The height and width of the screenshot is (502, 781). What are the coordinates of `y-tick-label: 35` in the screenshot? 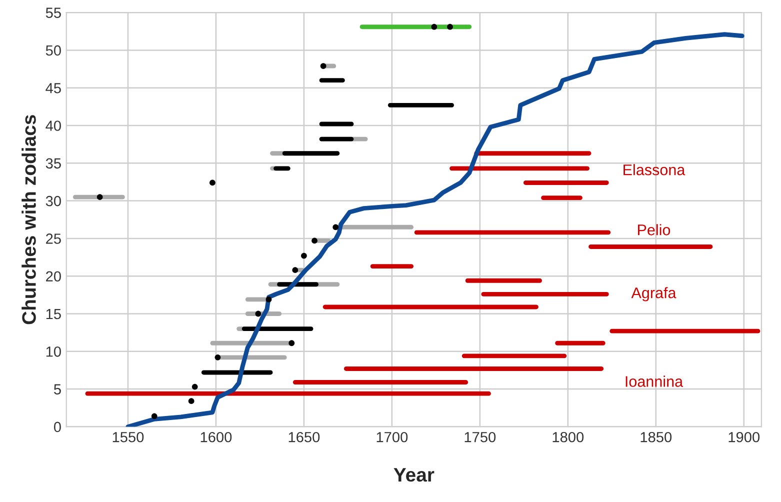 It's located at (53, 163).